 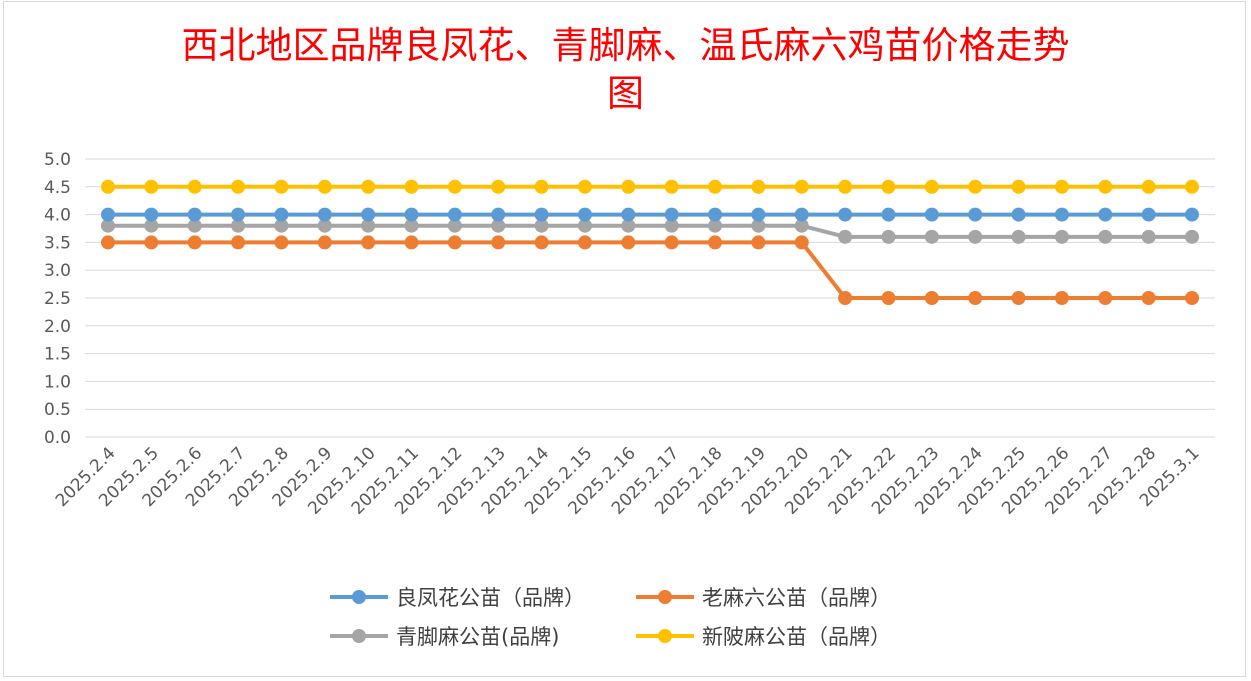 I want to click on y-tick-label: 4.5, so click(x=57, y=188).